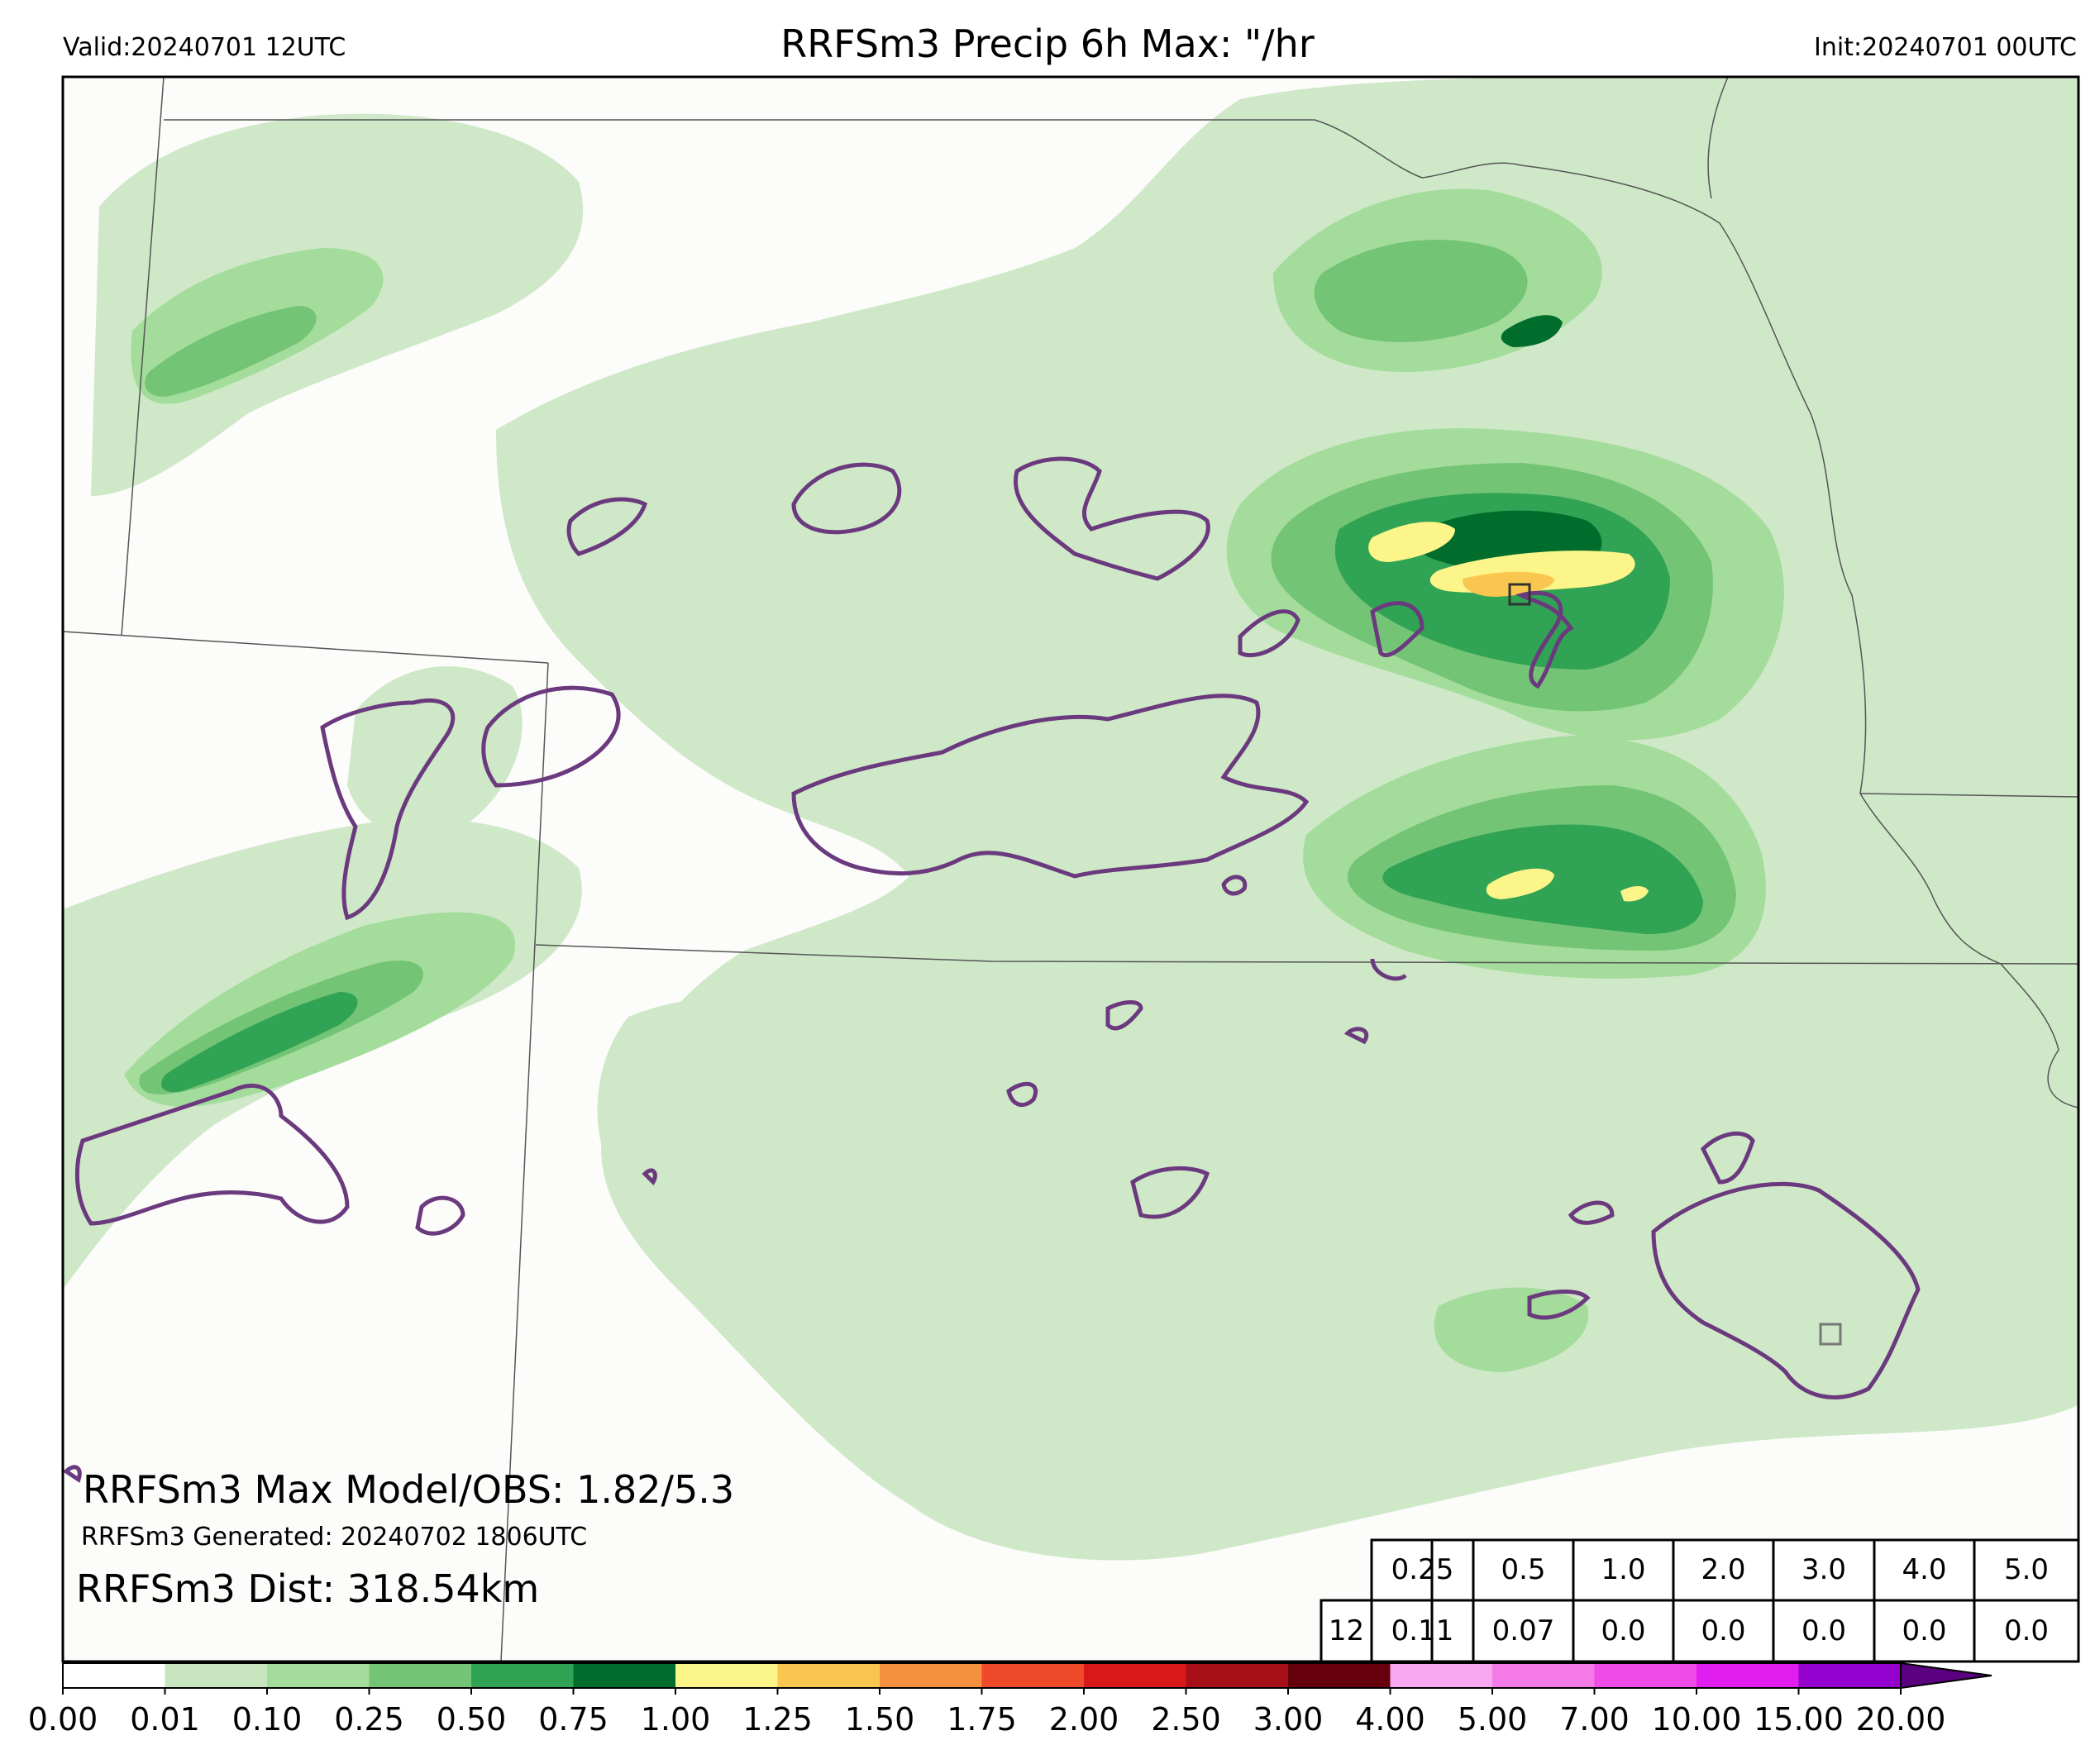  What do you see at coordinates (308, 1588) in the screenshot?
I see `distance-label: RRFSm3 Dist: 318.54km` at bounding box center [308, 1588].